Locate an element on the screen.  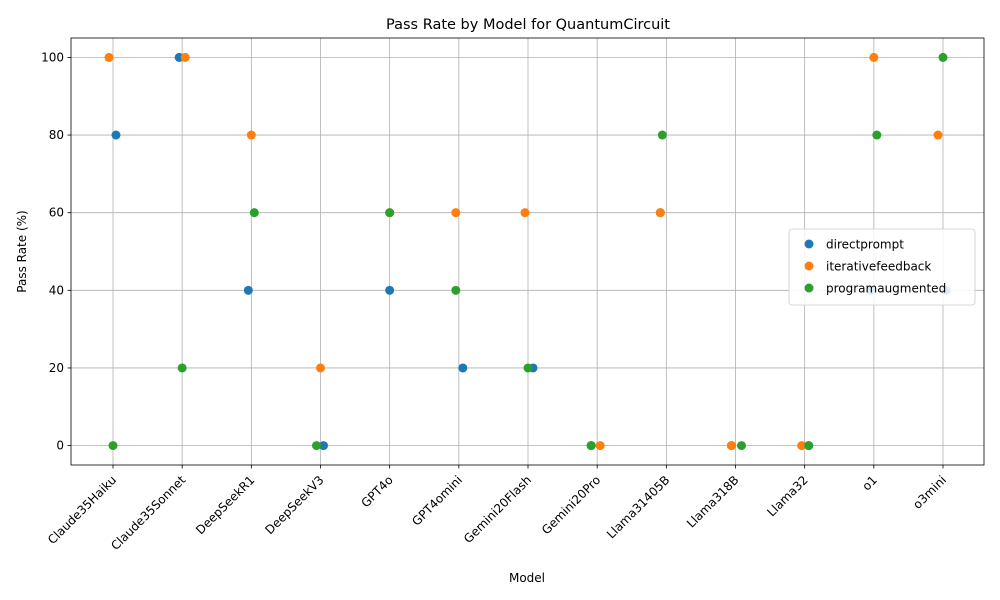
legend-label: programaugmented is located at coordinates (886, 289).